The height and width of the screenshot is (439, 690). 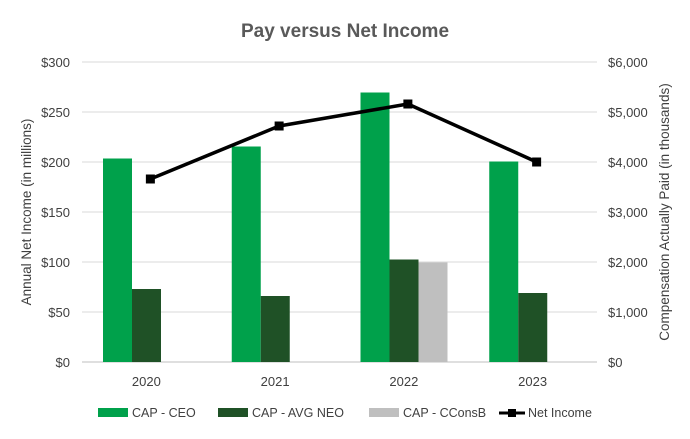 What do you see at coordinates (532, 381) in the screenshot?
I see `x-tick-label-2023: 2023` at bounding box center [532, 381].